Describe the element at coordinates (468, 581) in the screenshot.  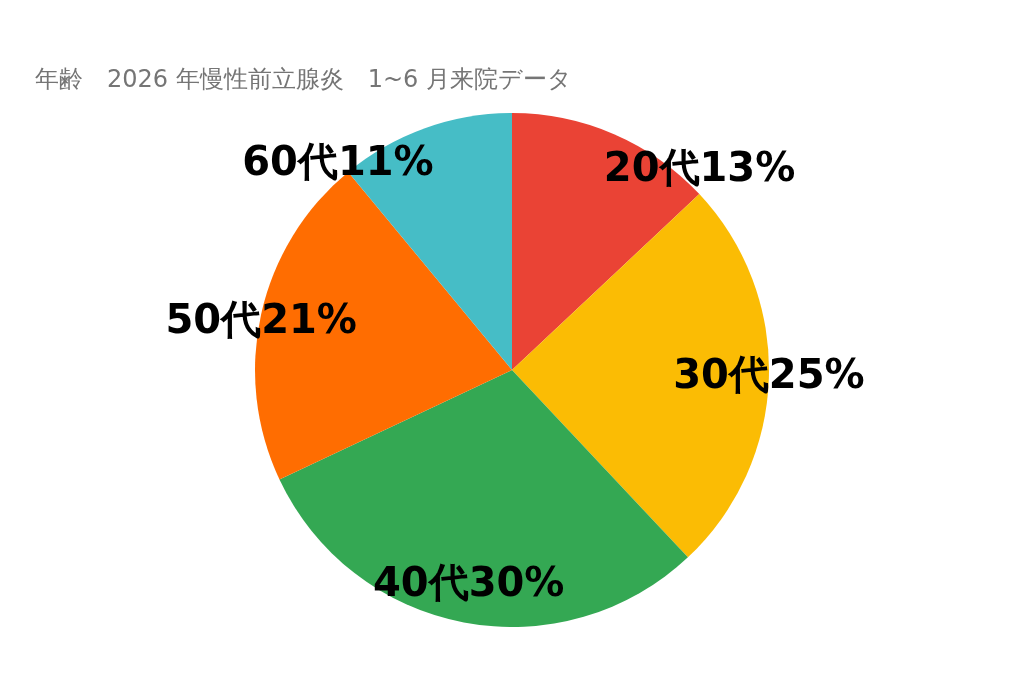
I see `slice-label: 40代30%` at that location.